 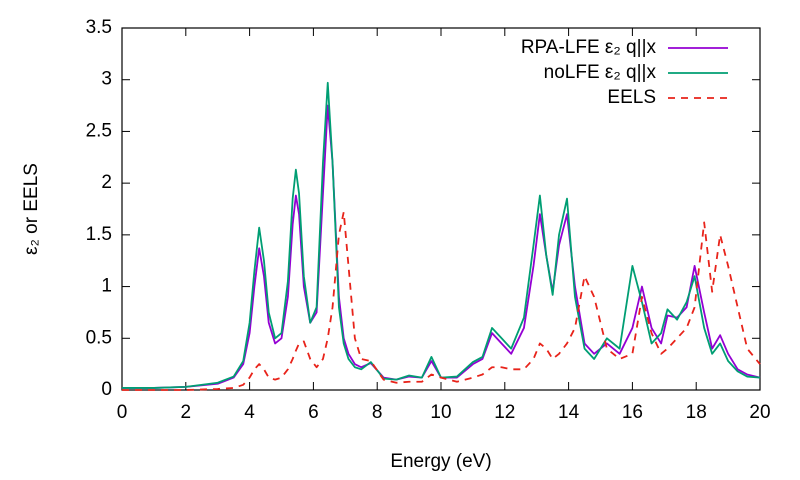 I want to click on x-tick-label: 20, so click(x=759, y=412).